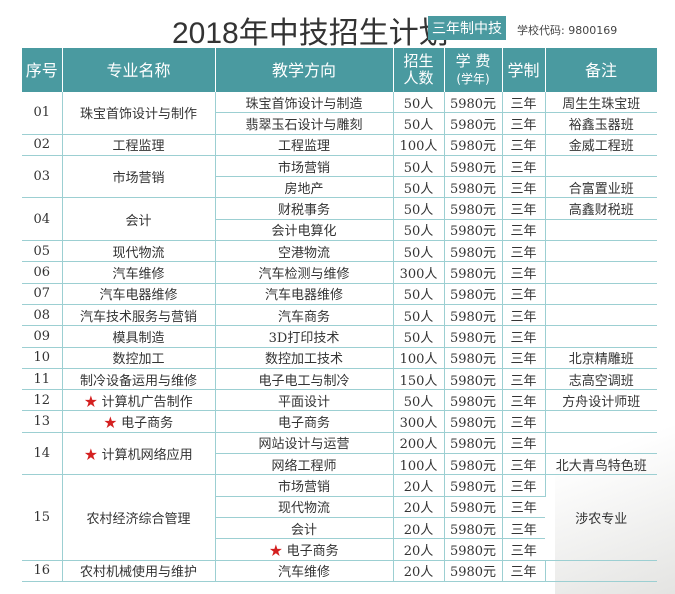  What do you see at coordinates (42, 379) in the screenshot?
I see `no-cell: 11` at bounding box center [42, 379].